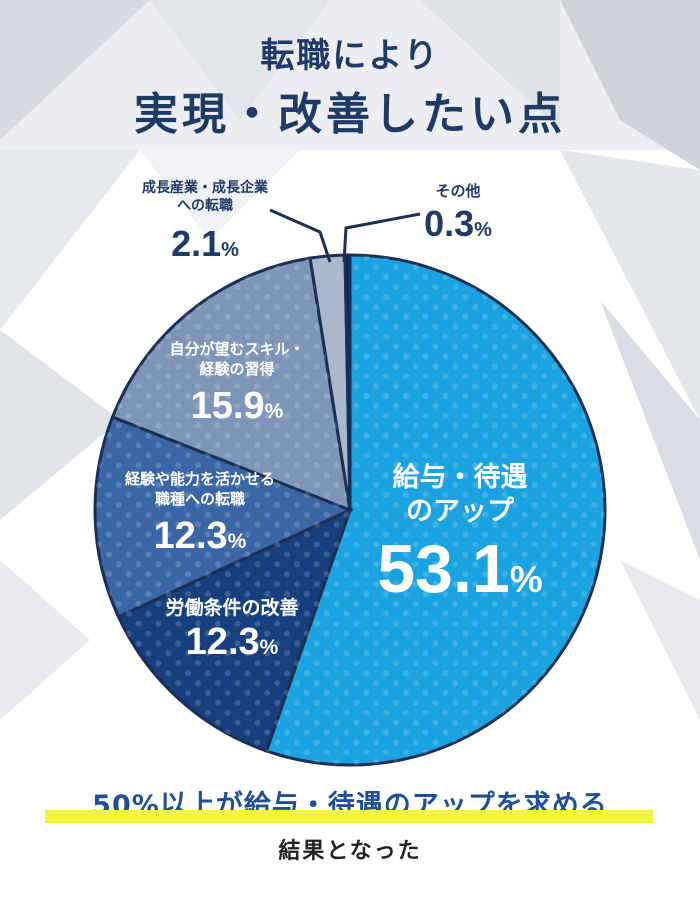  What do you see at coordinates (205, 243) in the screenshot?
I see `slice-value-label: 2.1%` at bounding box center [205, 243].